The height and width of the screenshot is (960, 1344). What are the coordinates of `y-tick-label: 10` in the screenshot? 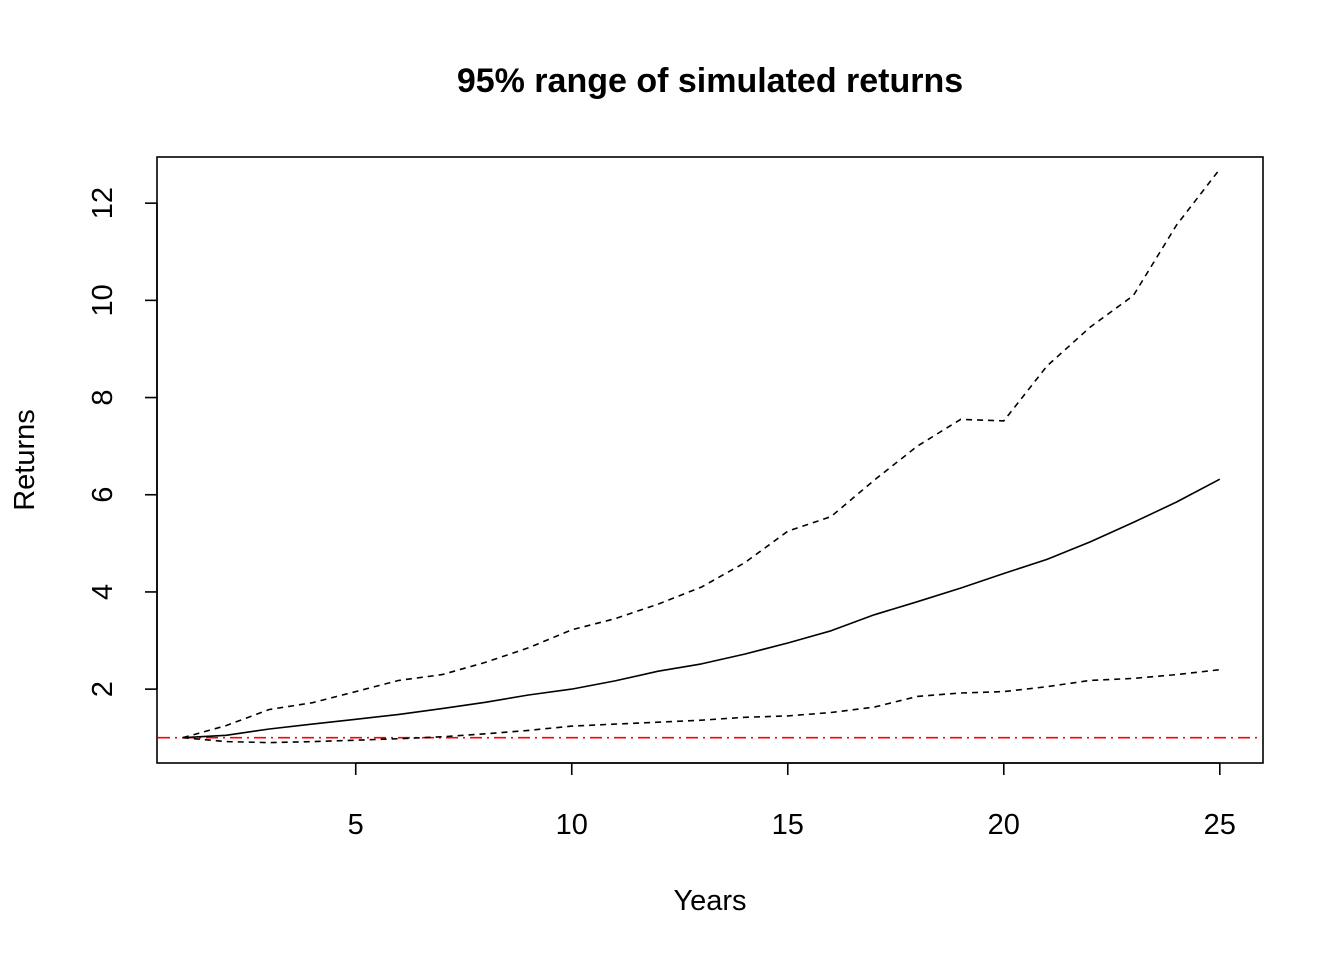 It's located at (103, 300).